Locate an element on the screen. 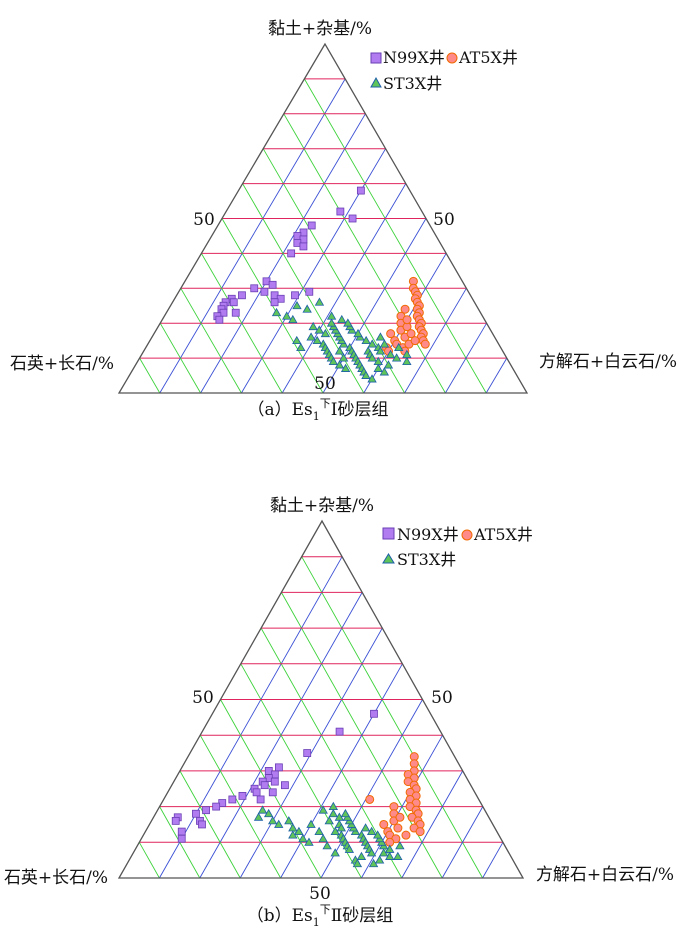 Image resolution: width=700 pixels, height=947 pixels. panel-b-caption: （b）Es1下Ⅱ砂层组 is located at coordinates (320, 916).